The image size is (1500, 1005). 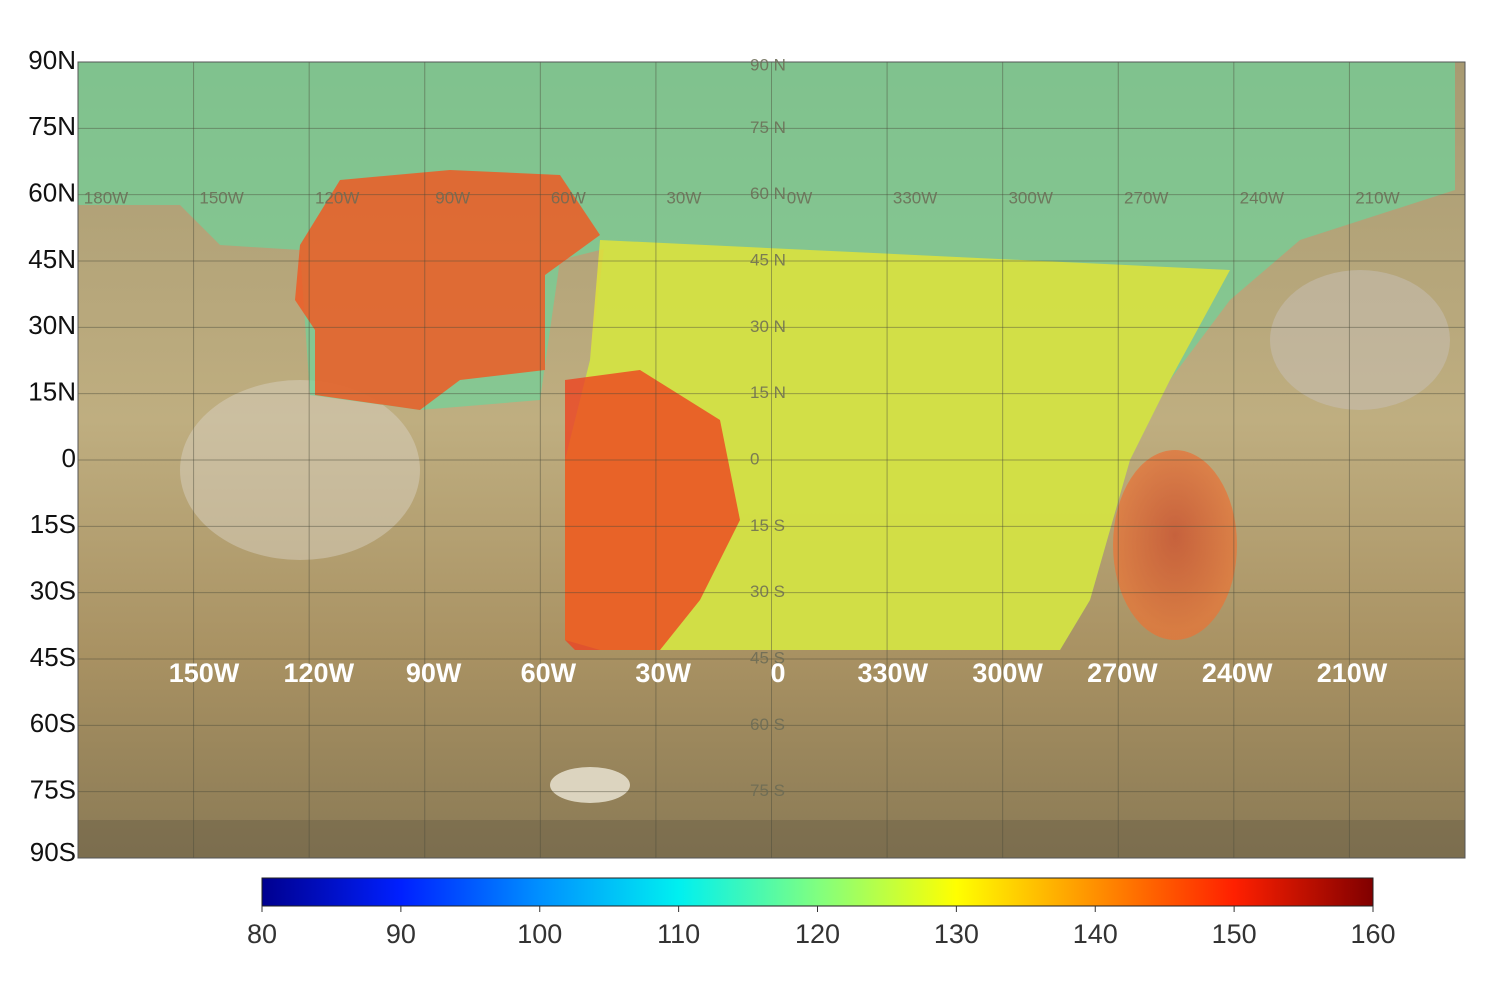 I want to click on colorbar-tick-label: 120, so click(x=817, y=934).